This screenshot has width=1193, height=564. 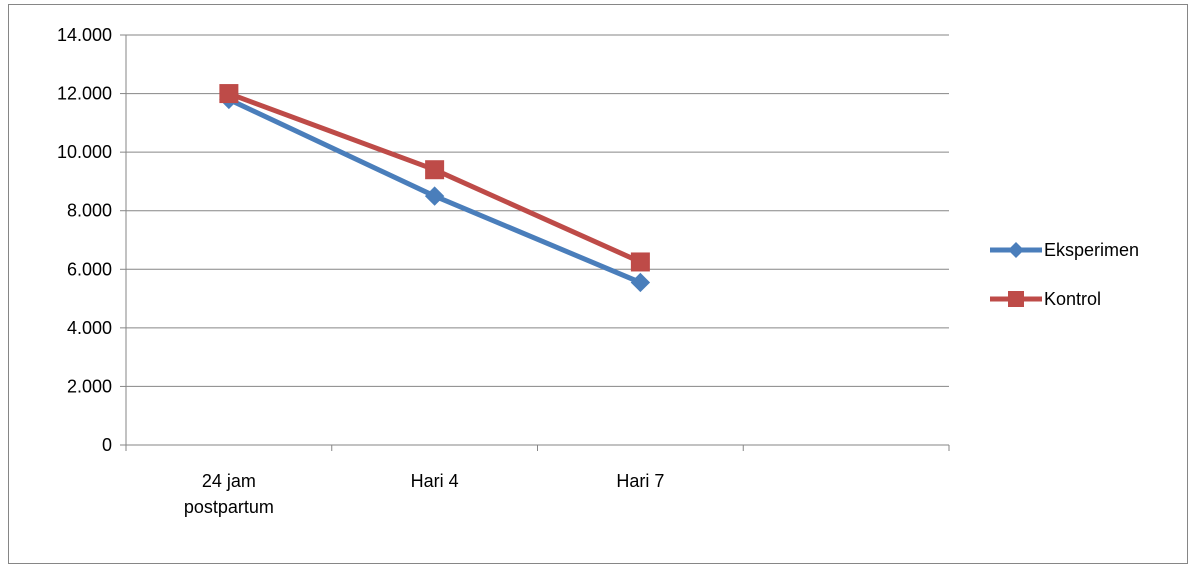 I want to click on y-tick-label: 6.000, so click(x=89, y=269).